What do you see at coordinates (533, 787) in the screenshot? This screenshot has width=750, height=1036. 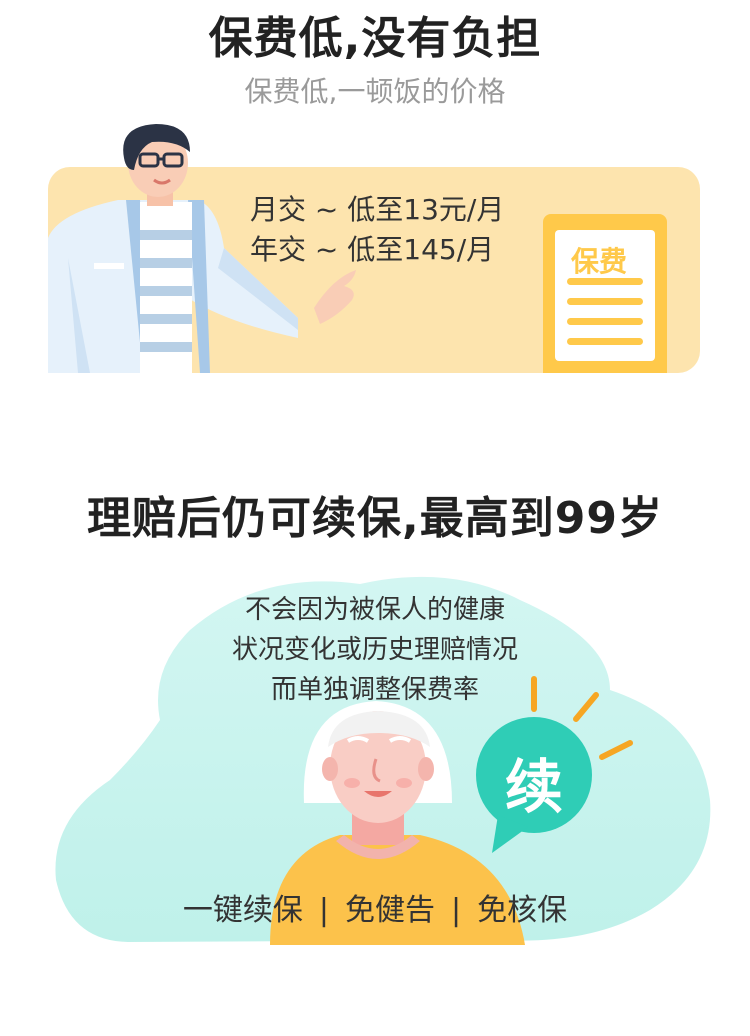 I see `badge-label: 续` at bounding box center [533, 787].